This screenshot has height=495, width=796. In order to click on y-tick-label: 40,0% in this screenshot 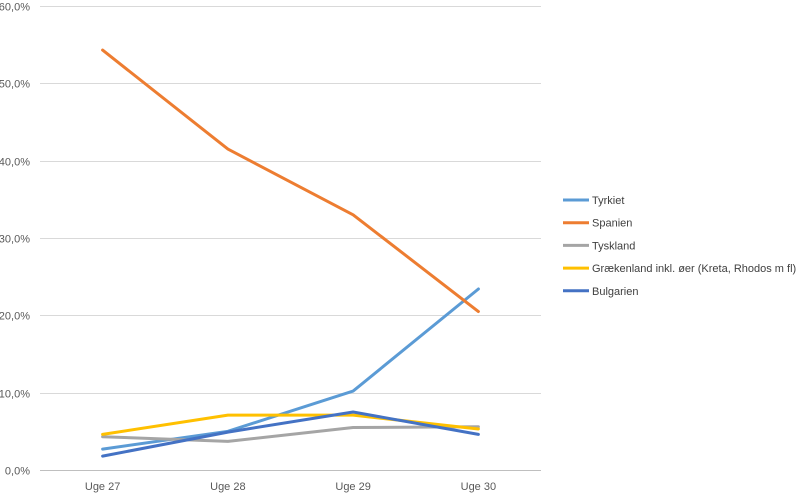, I will do `click(15, 163)`.